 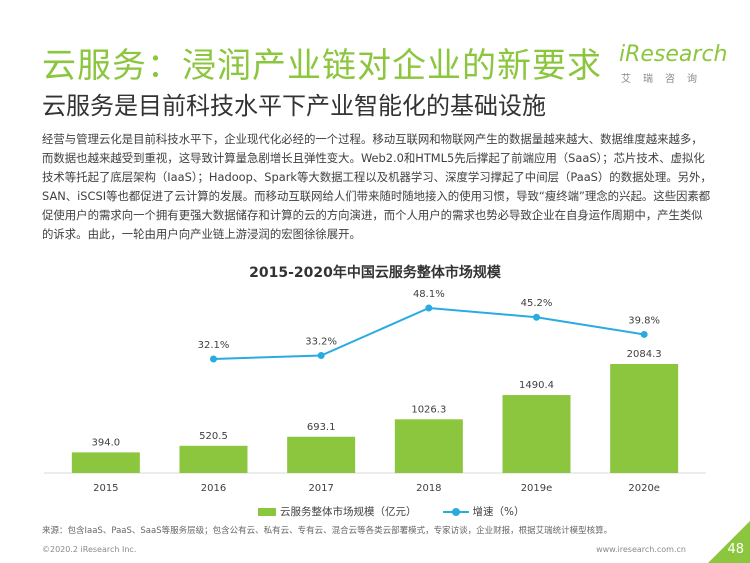 I want to click on growth-label-2017: 33.2%, so click(x=321, y=341).